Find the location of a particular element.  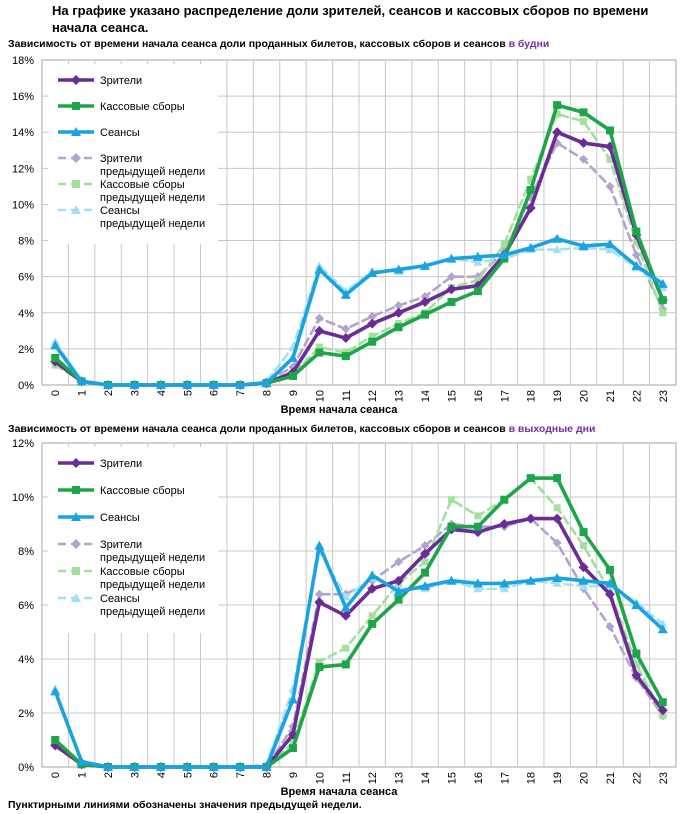

legend-label: Зрители предыдущей недели is located at coordinates (152, 165).